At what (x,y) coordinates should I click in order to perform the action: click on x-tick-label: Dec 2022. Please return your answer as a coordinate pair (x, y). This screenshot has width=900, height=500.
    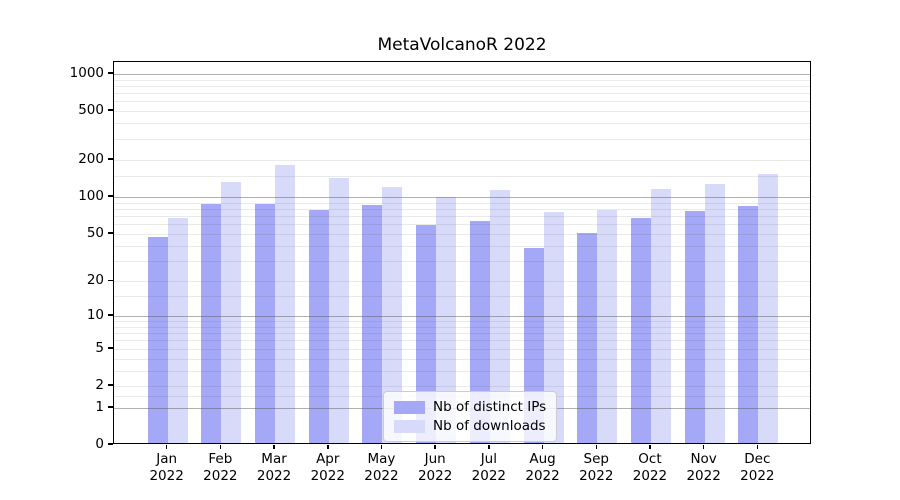
    Looking at the image, I should click on (757, 467).